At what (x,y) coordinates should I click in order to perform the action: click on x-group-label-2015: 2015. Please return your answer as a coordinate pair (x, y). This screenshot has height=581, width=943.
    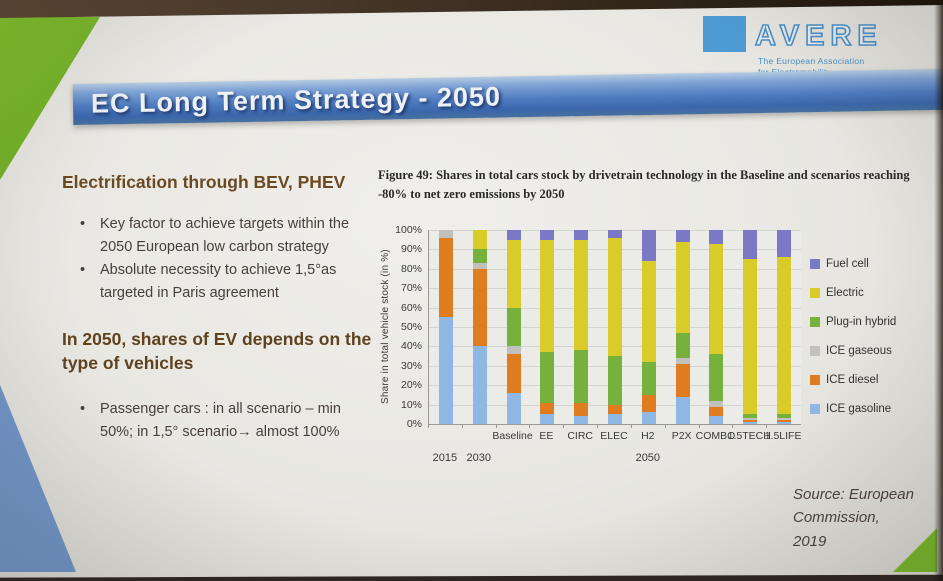
    Looking at the image, I should click on (445, 458).